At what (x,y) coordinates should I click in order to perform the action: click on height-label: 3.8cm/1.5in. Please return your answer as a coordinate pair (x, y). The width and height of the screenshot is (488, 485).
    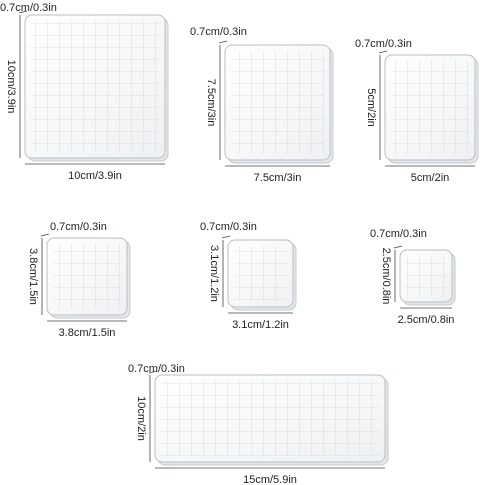
    Looking at the image, I should click on (33, 276).